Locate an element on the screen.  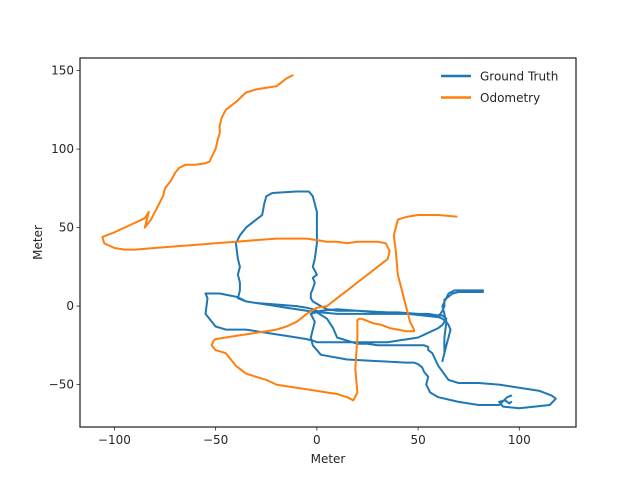
y-tick-label: 150 is located at coordinates (62, 71).